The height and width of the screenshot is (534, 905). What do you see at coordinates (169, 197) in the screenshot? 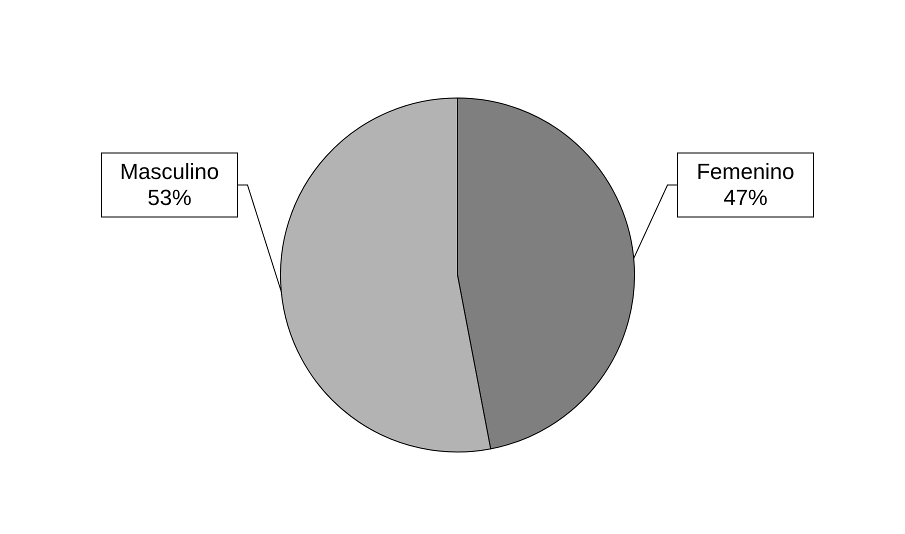
I see `data-label: 53%` at bounding box center [169, 197].